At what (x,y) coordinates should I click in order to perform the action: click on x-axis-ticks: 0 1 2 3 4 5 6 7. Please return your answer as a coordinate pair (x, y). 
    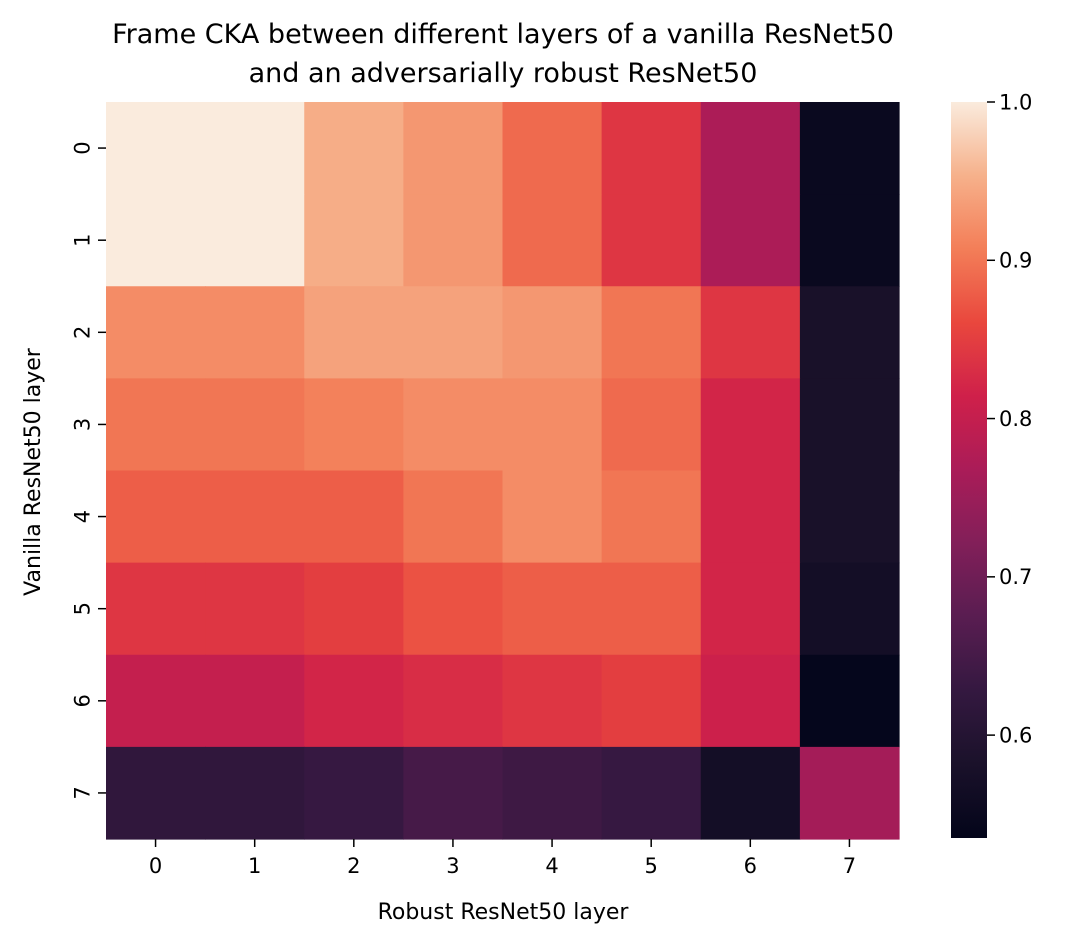
    Looking at the image, I should click on (502, 858).